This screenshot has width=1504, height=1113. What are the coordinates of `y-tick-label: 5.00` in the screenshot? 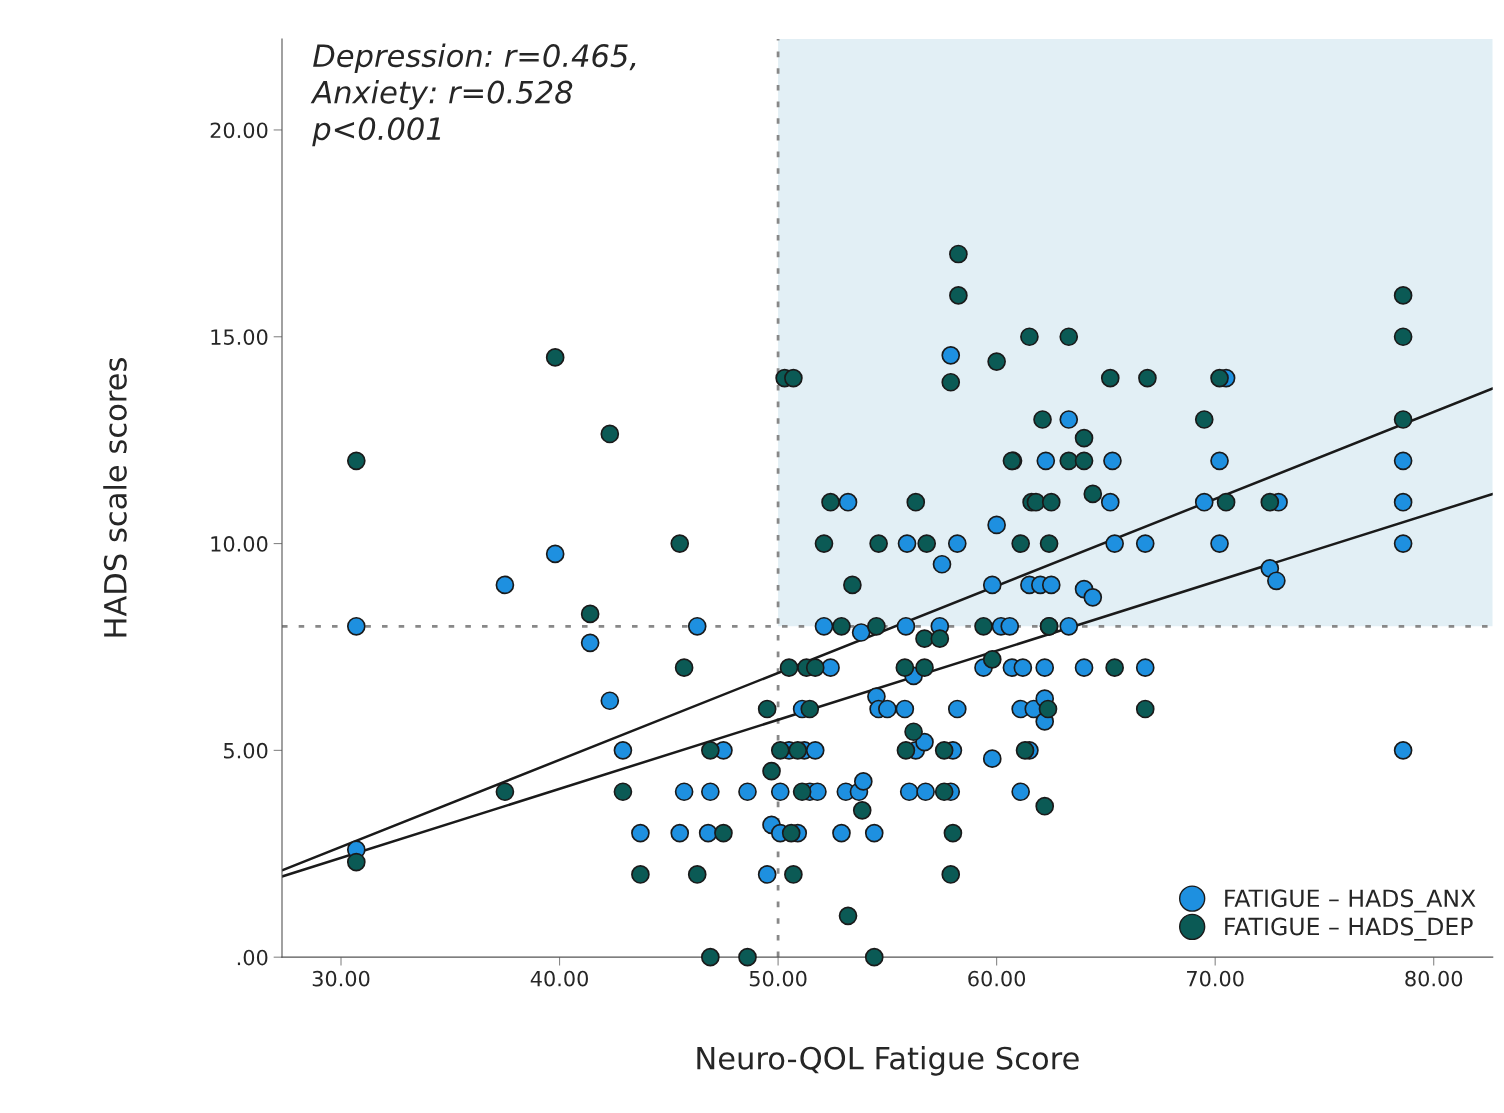 It's located at (246, 750).